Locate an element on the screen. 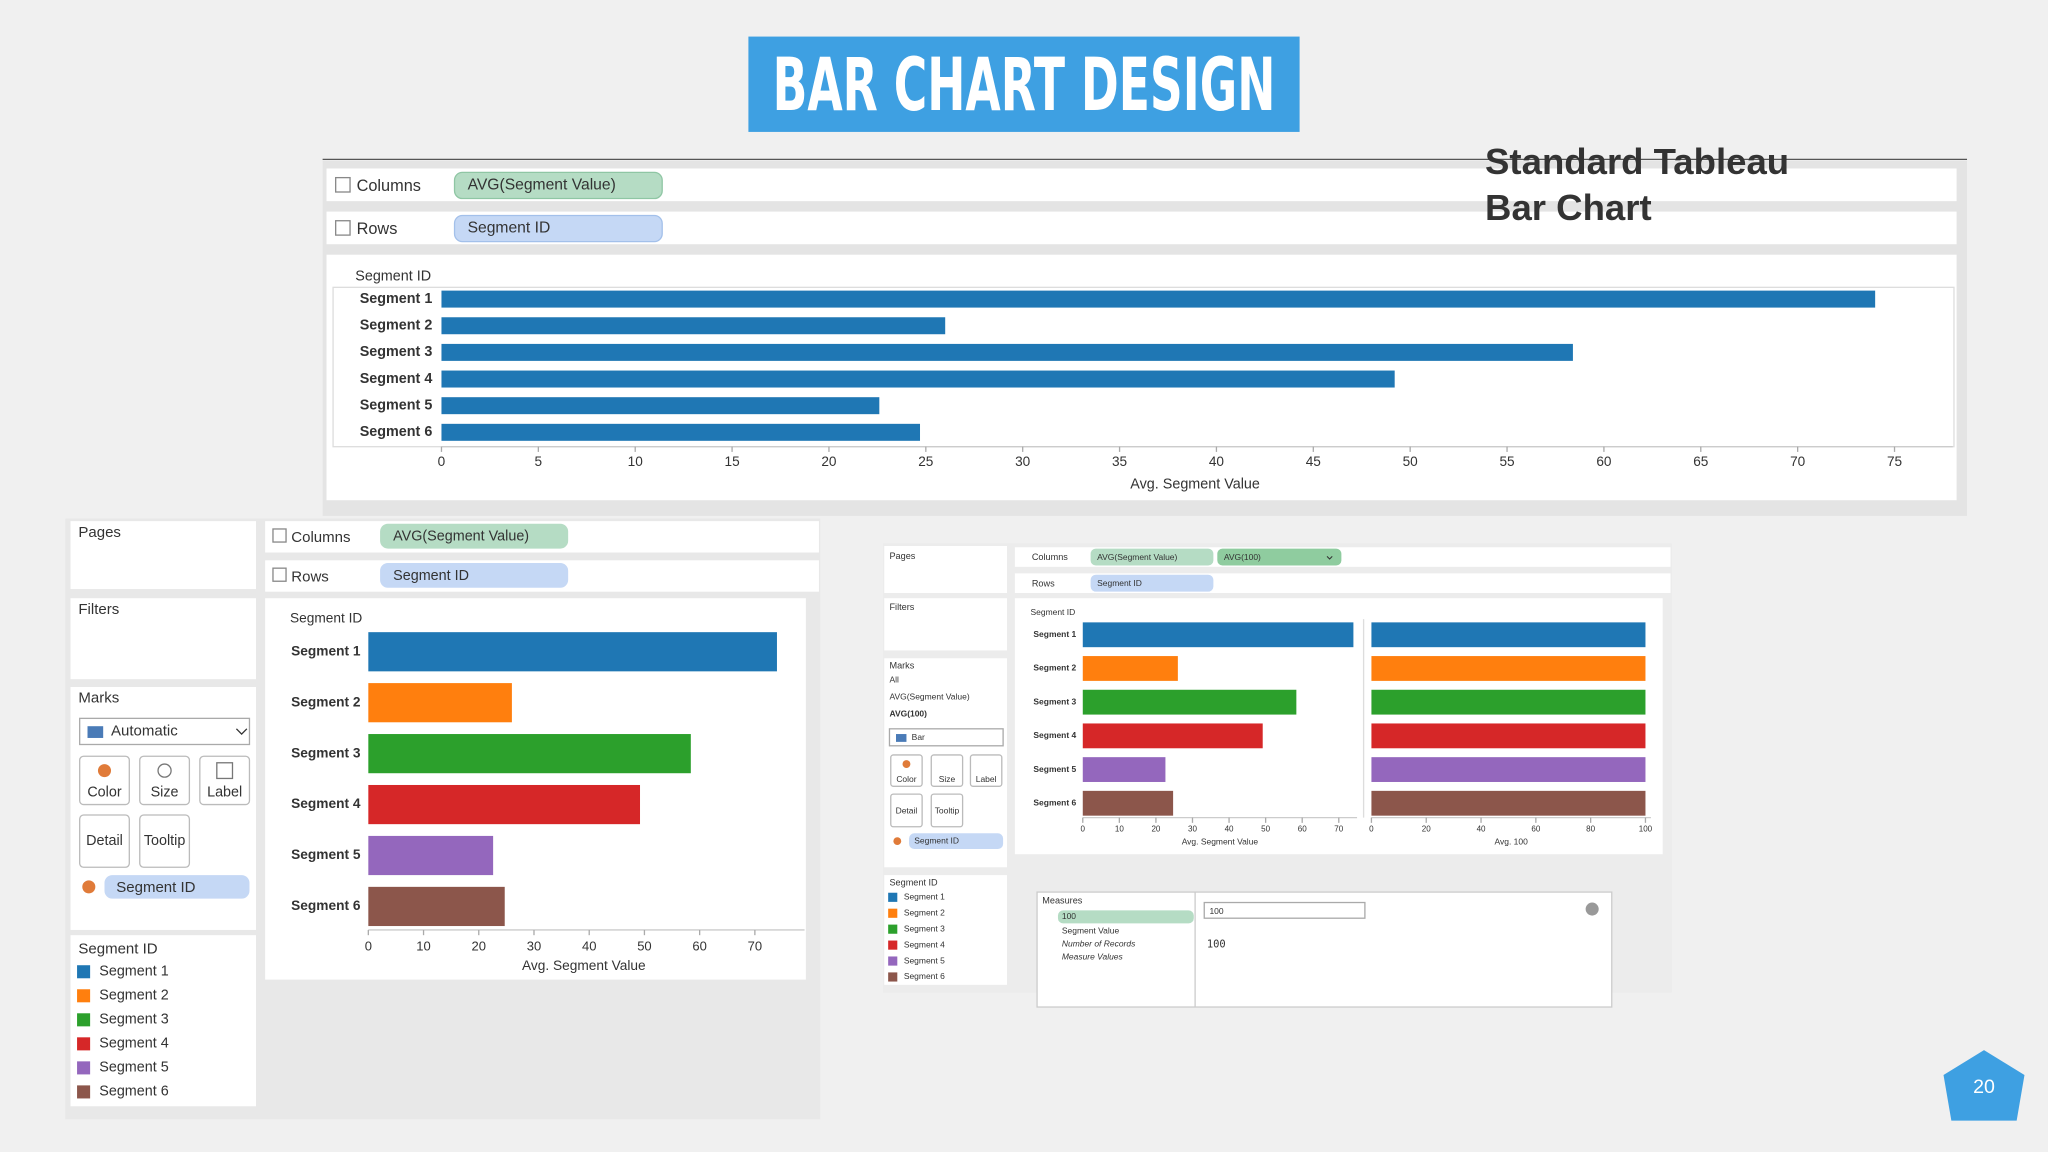 The image size is (2048, 1152). legend-item: Segment 6 is located at coordinates (133, 1092).